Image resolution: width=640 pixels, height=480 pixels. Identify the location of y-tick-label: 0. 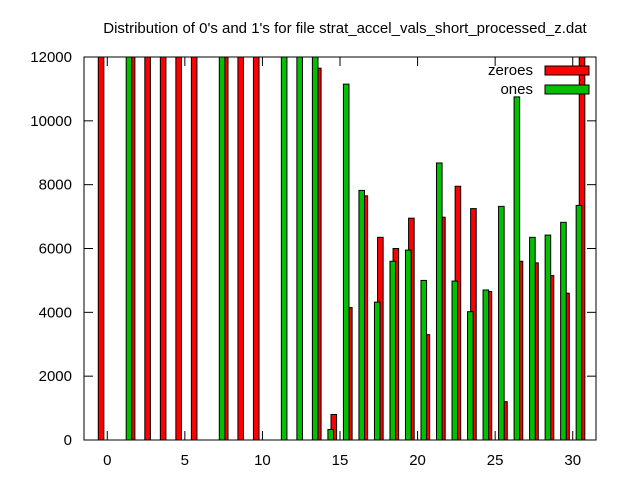
(68, 440).